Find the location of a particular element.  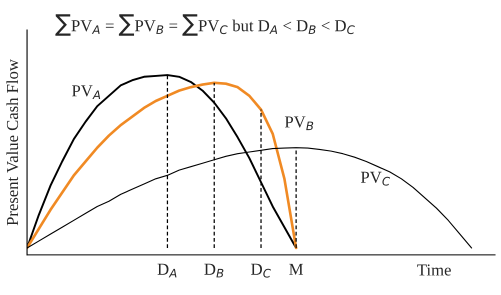

x-tick-label: D$_{B}$ is located at coordinates (214, 271).